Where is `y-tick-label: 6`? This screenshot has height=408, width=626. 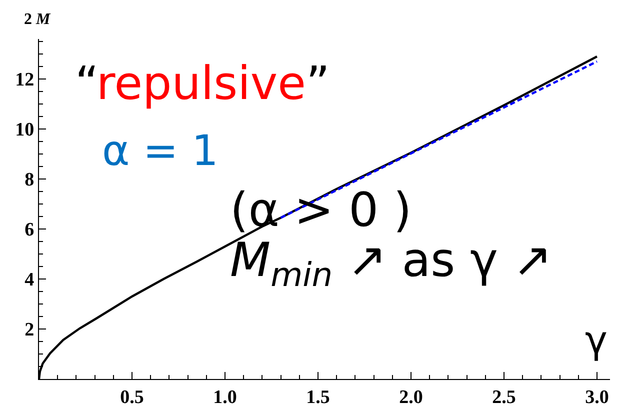 y-tick-label: 6 is located at coordinates (29, 230).